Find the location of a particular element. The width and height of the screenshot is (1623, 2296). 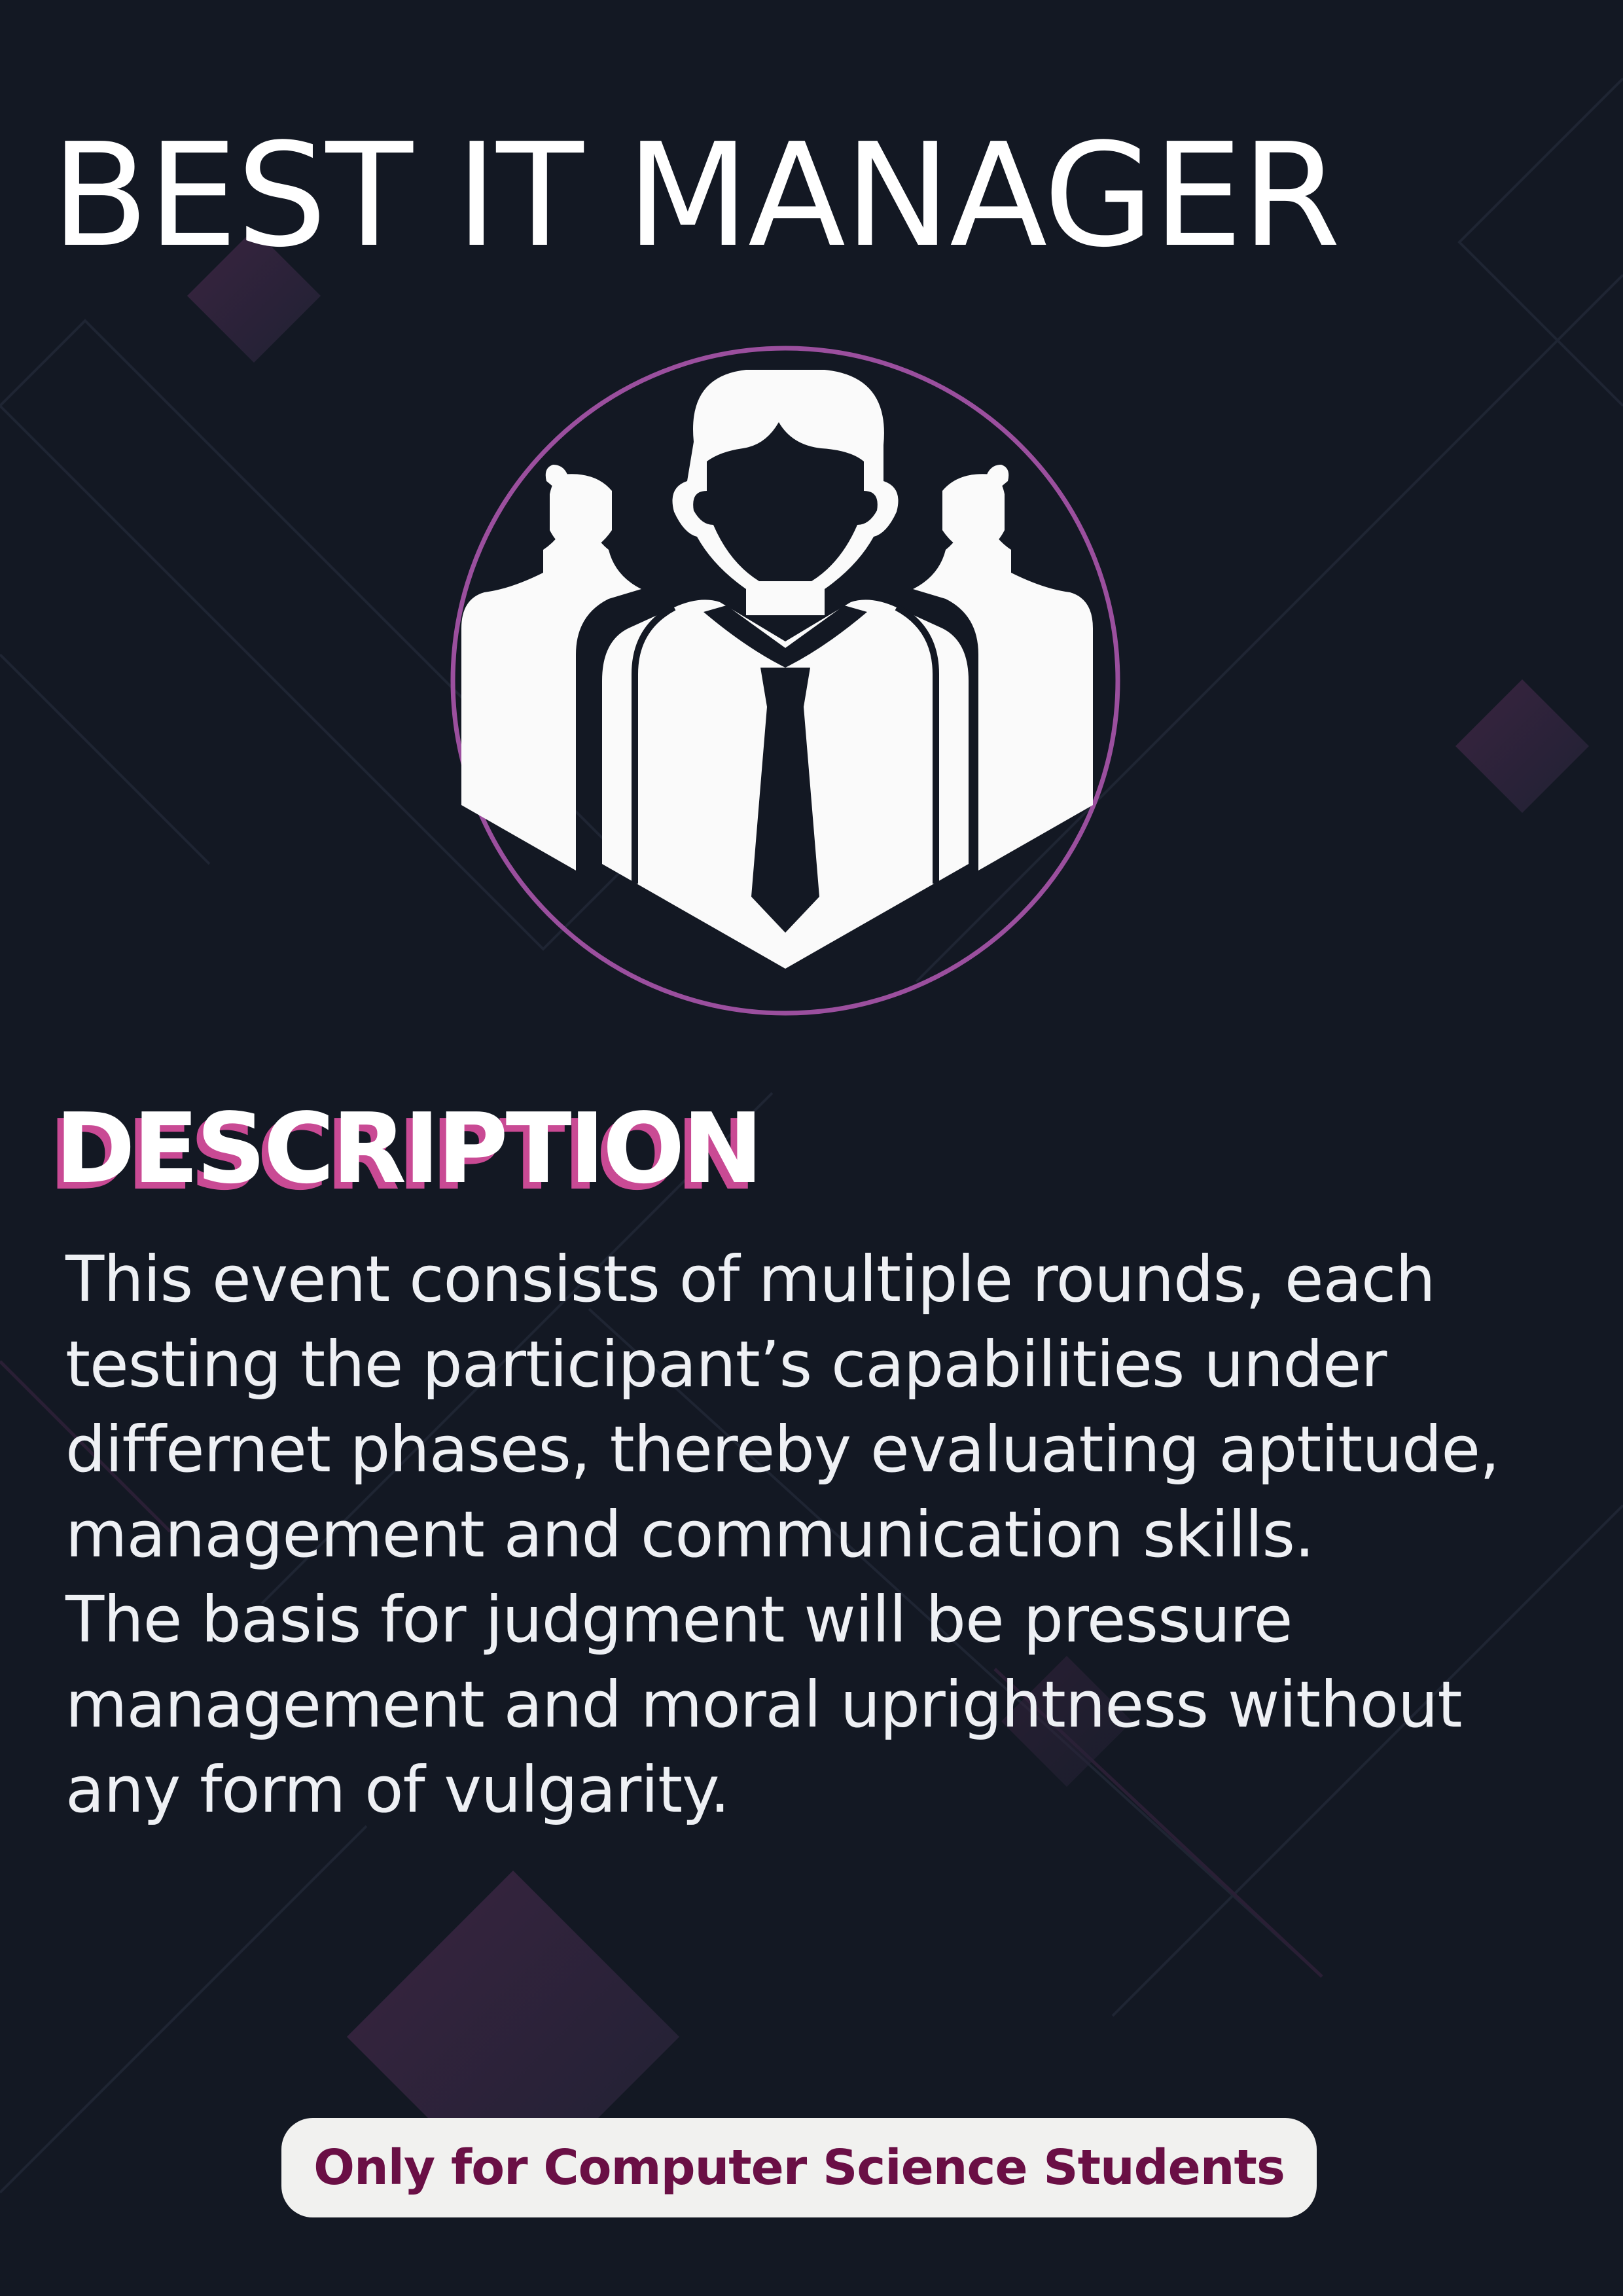

manager-team-icon is located at coordinates (785, 681).